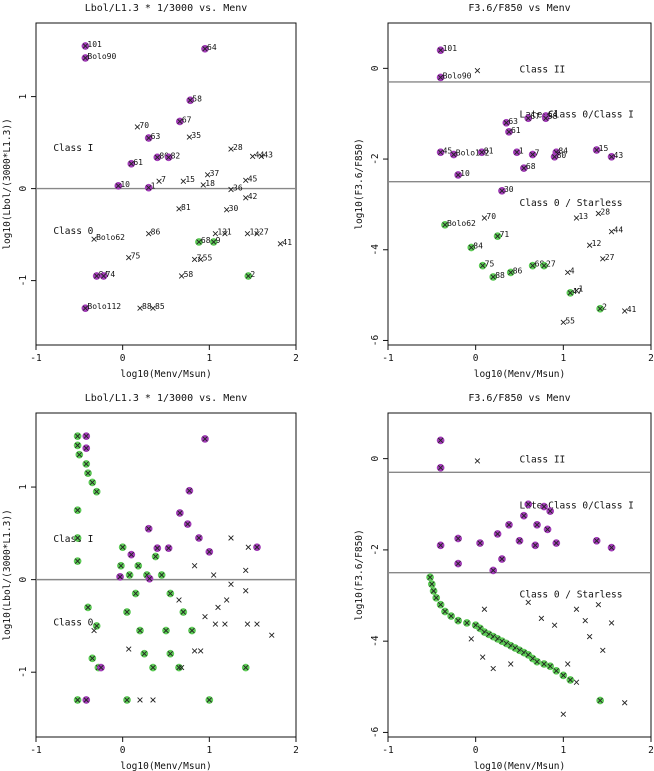  I want to click on point-label: 64, so click(553, 114).